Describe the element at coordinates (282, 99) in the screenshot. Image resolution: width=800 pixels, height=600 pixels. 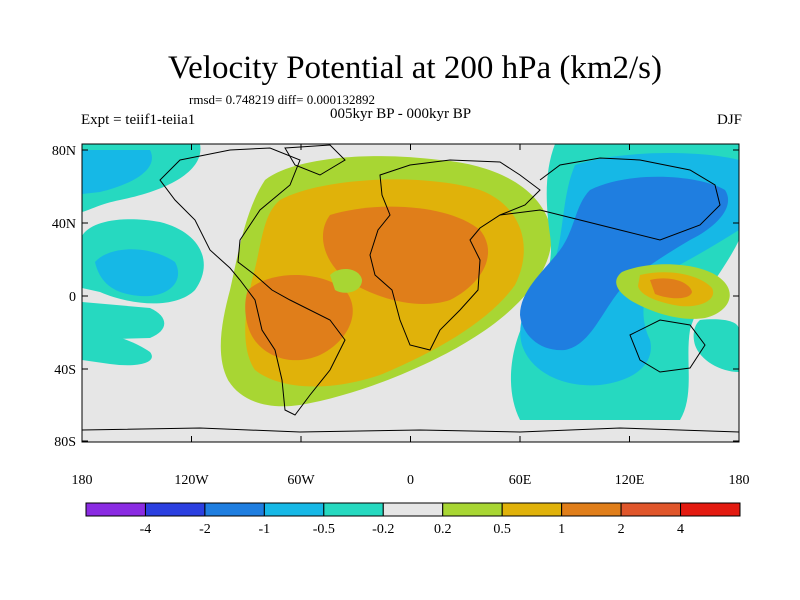
I see `stats-text: rmsd= 0.748219 diff= 0.000132892` at that location.